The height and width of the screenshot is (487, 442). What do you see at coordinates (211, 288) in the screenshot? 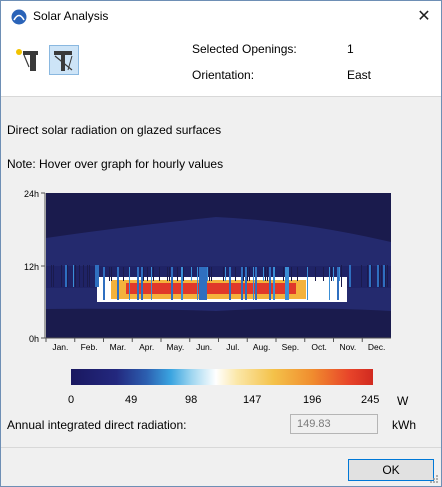
I see `radiation-band-hot` at bounding box center [211, 288].